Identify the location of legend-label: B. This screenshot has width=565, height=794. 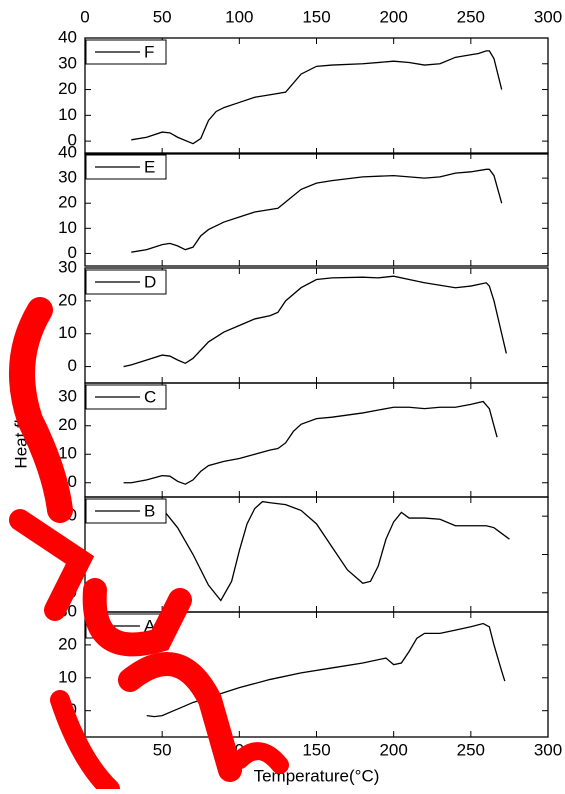
(149, 510).